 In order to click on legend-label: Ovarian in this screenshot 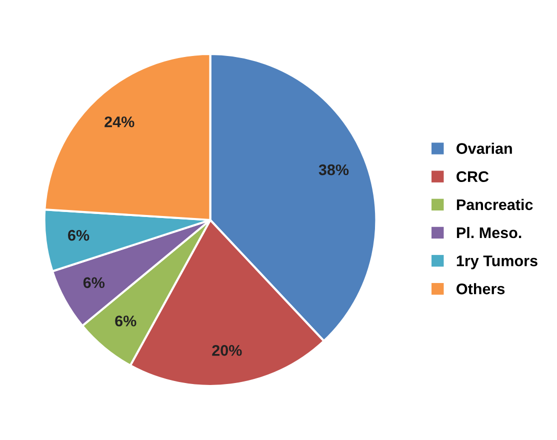, I will do `click(484, 148)`.